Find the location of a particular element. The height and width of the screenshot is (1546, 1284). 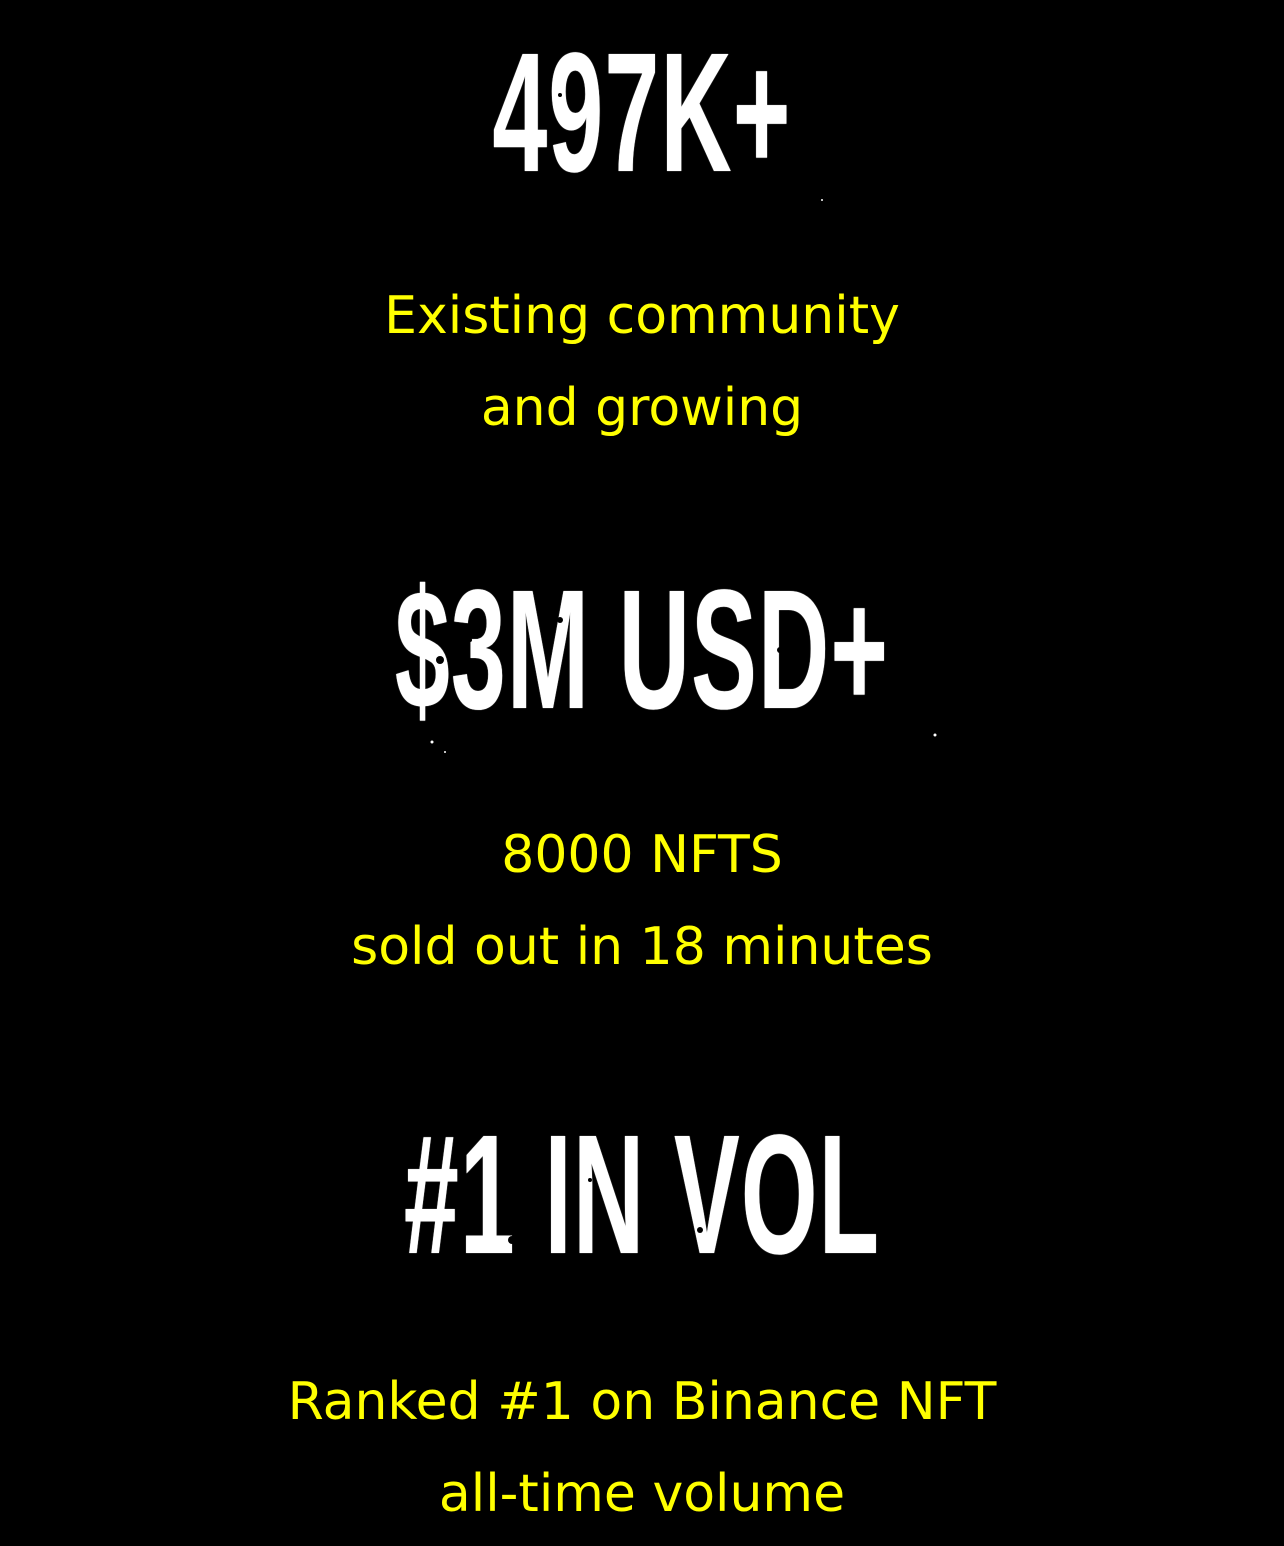

stat-caption-line-2: and growing is located at coordinates (642, 408).